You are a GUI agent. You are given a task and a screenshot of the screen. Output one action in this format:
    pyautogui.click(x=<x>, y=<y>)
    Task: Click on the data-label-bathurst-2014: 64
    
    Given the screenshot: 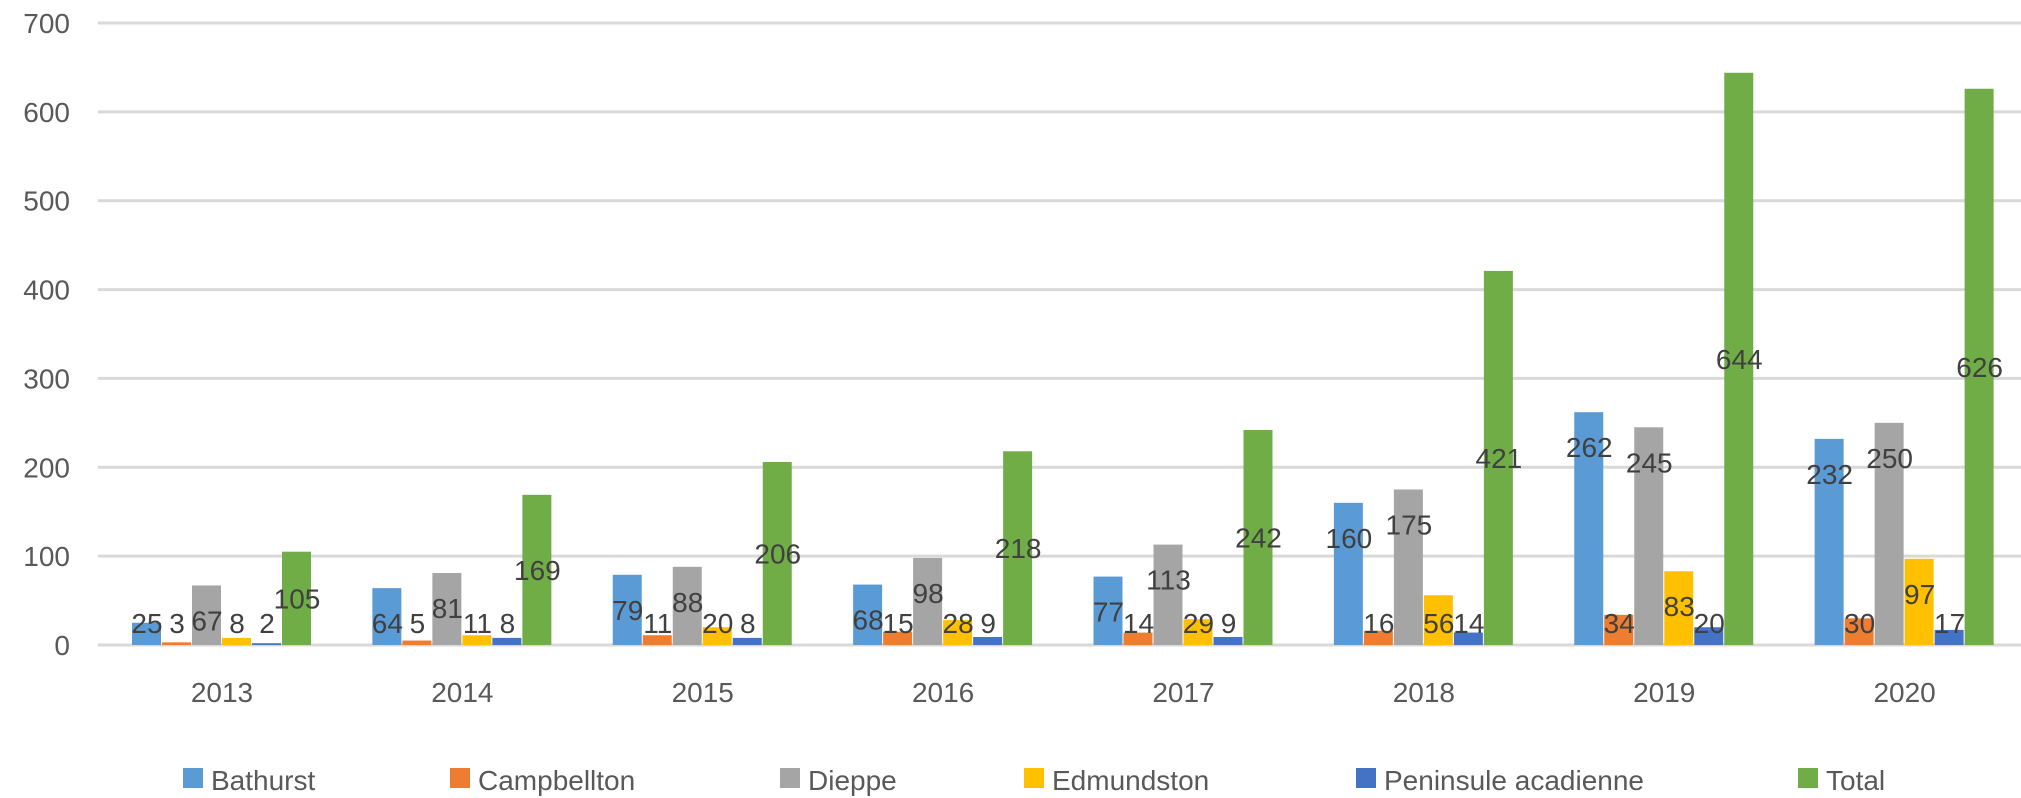 What is the action you would take?
    pyautogui.click(x=387, y=623)
    